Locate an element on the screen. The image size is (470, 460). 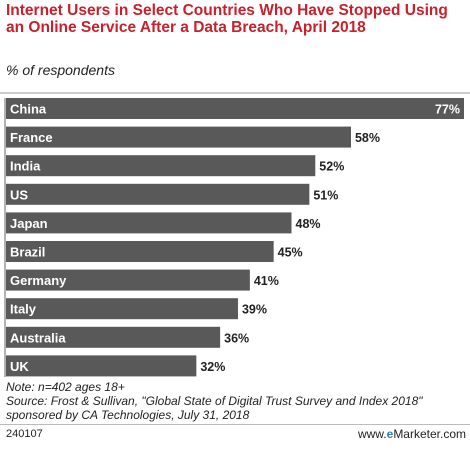
value-label: 41% is located at coordinates (266, 281).